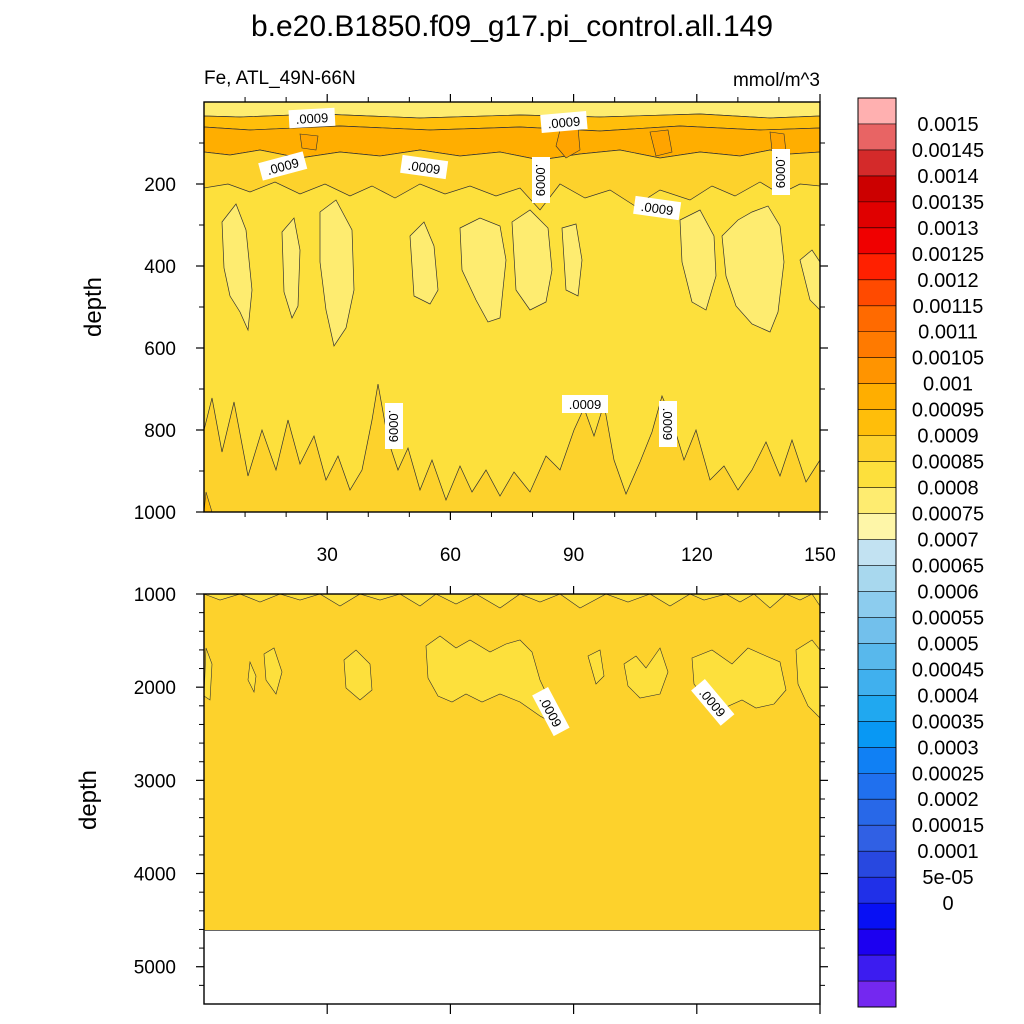 The image size is (1024, 1024). I want to click on colorbar-label: 0.00125, so click(948, 255).